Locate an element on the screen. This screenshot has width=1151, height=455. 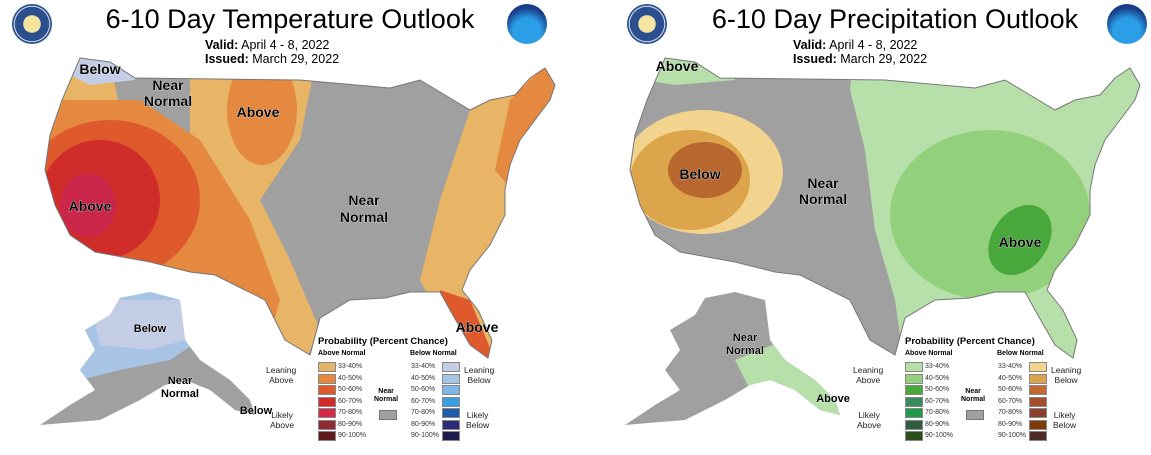
valid-label: Valid: is located at coordinates (810, 45).